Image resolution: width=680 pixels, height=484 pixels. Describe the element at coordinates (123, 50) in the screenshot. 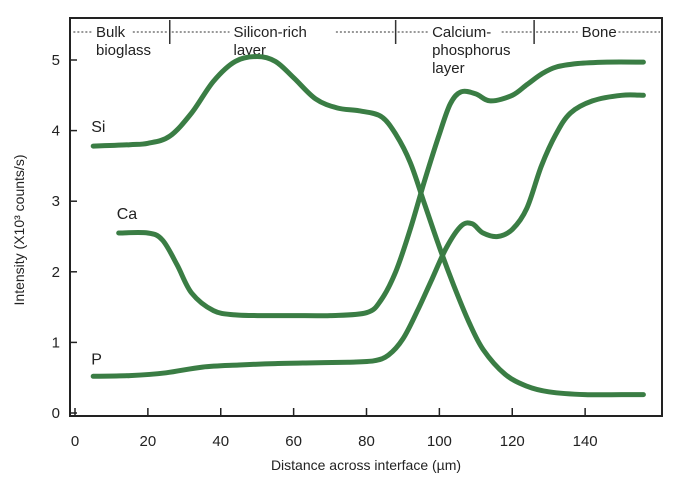

I see `region-label: bioglass` at that location.